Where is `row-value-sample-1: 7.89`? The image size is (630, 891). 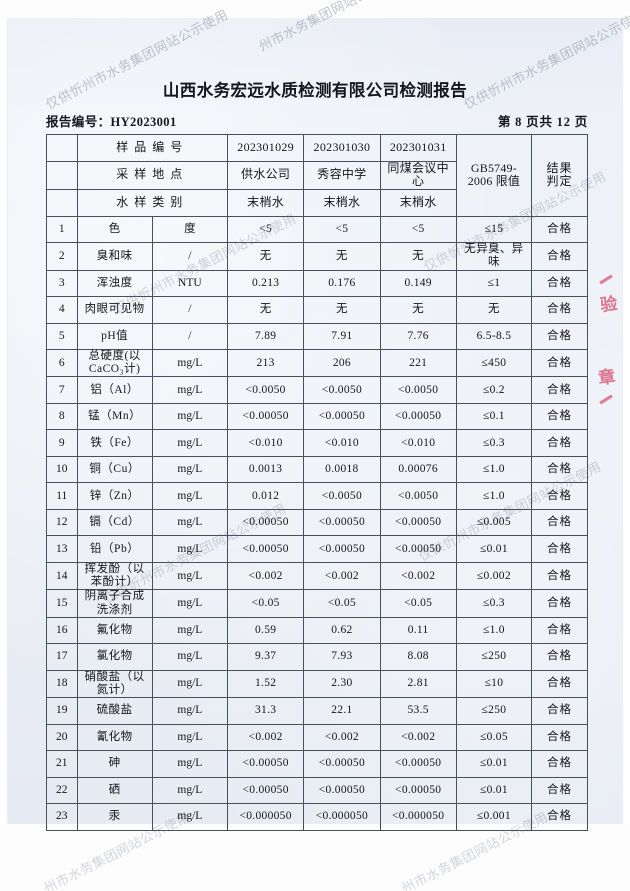 row-value-sample-1: 7.89 is located at coordinates (265, 336).